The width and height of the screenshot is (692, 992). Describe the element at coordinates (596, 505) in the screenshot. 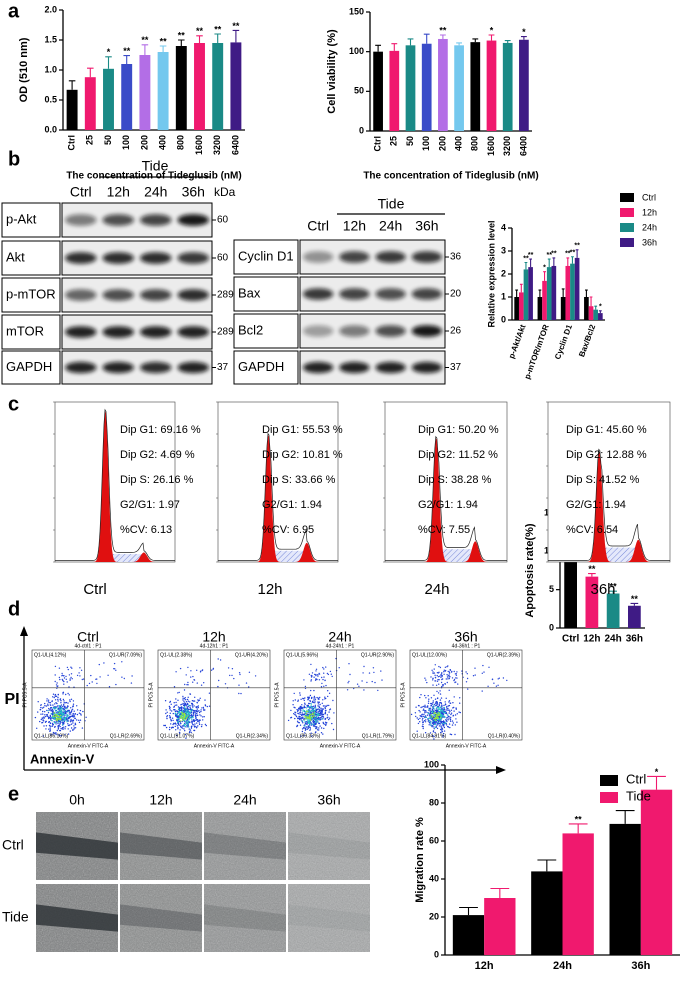

I see `cycle-stat: G2/G1: 1.94` at that location.